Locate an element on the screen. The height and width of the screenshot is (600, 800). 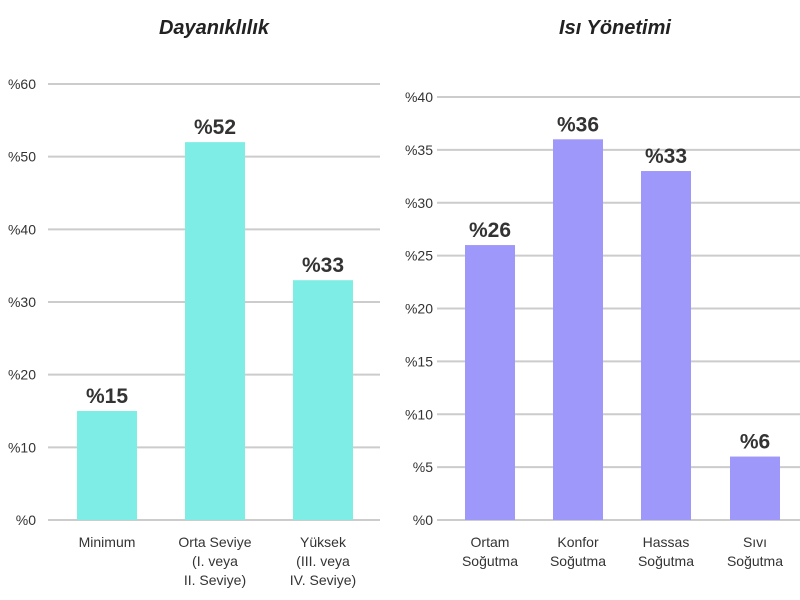
data-label: %52 is located at coordinates (215, 127).